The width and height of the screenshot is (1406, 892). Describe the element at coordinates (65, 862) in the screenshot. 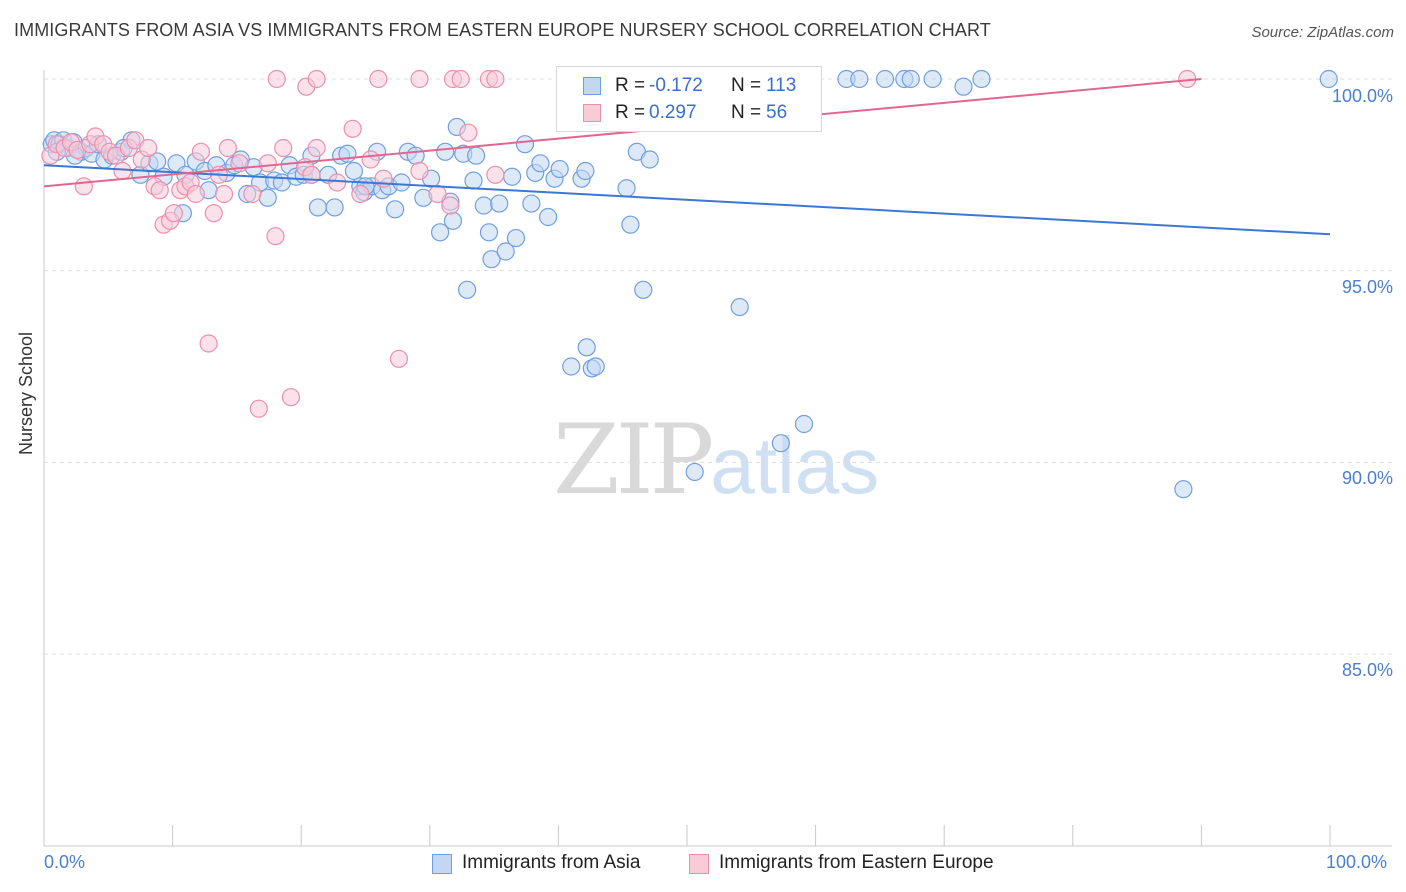

I see `x-tick-label: 0.0%` at that location.